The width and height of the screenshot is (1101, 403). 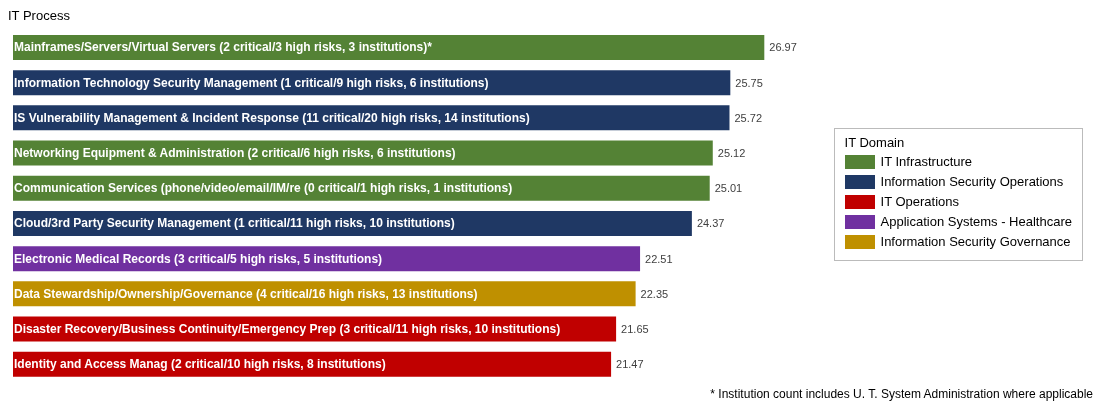 What do you see at coordinates (875, 142) in the screenshot?
I see `legend-title: IT Domain` at bounding box center [875, 142].